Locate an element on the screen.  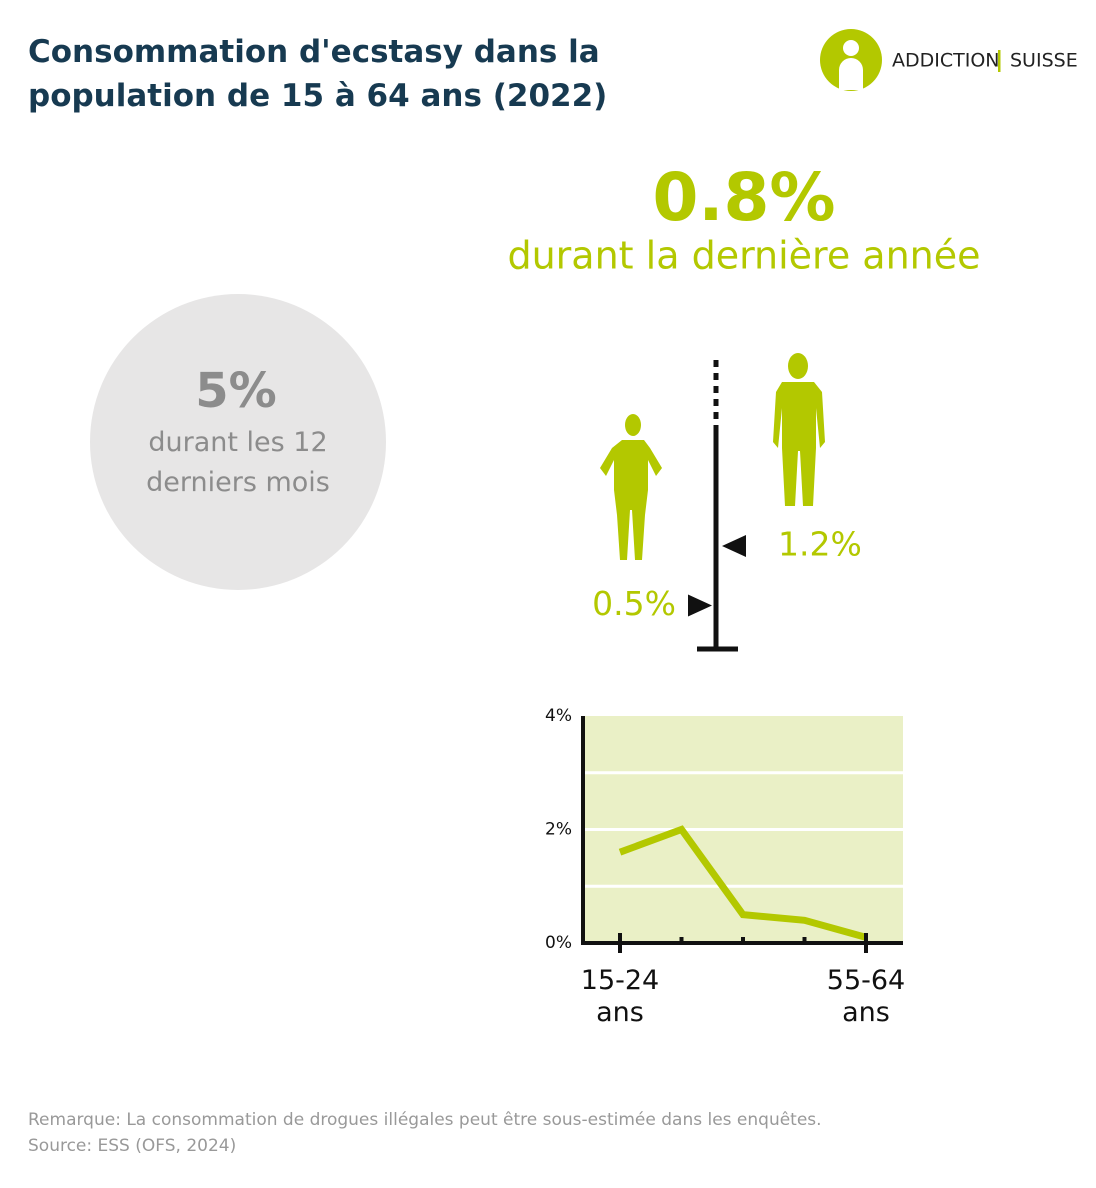
logo-text: ADDICTION is located at coordinates (946, 61).